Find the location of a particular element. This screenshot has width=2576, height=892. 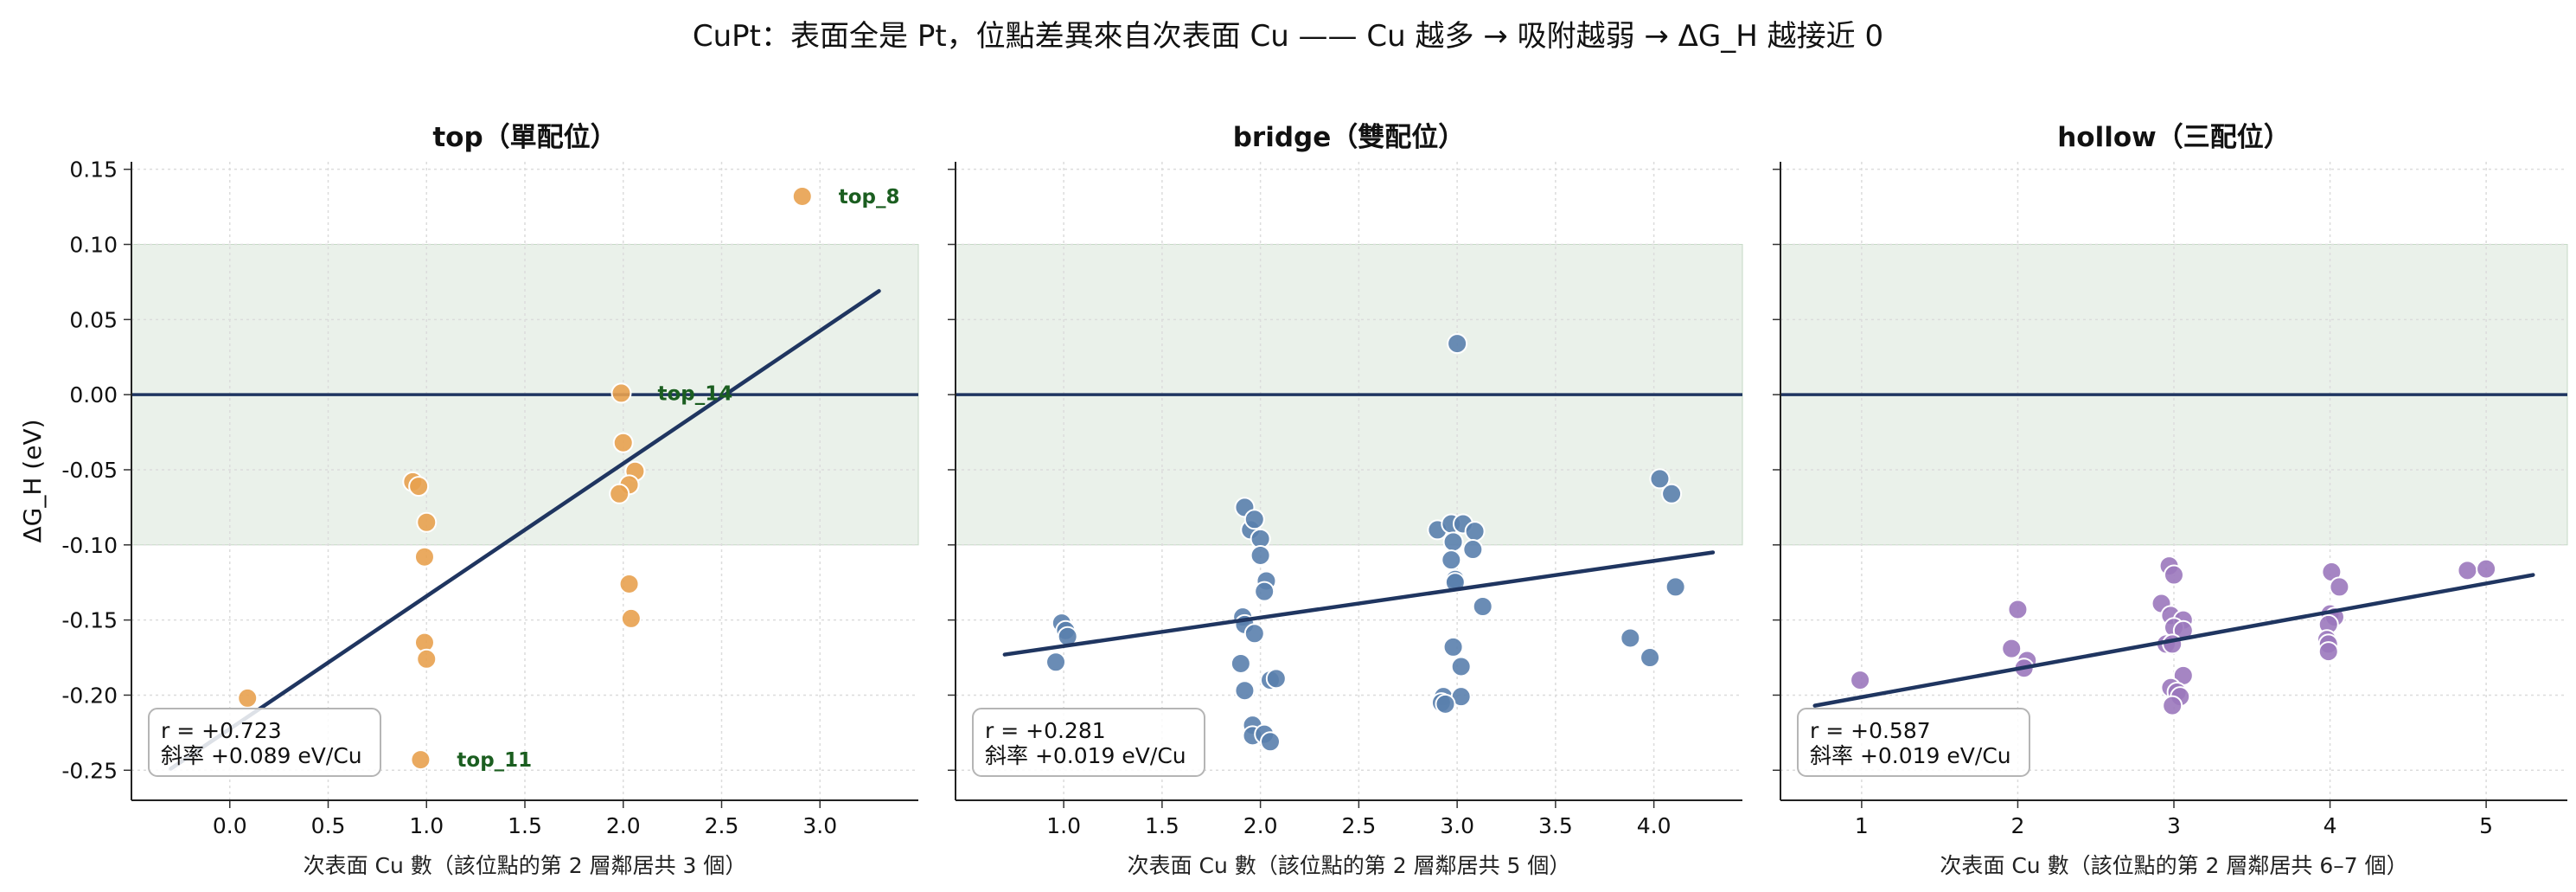

y-axis-label: ΔG_H (eV) is located at coordinates (33, 480).